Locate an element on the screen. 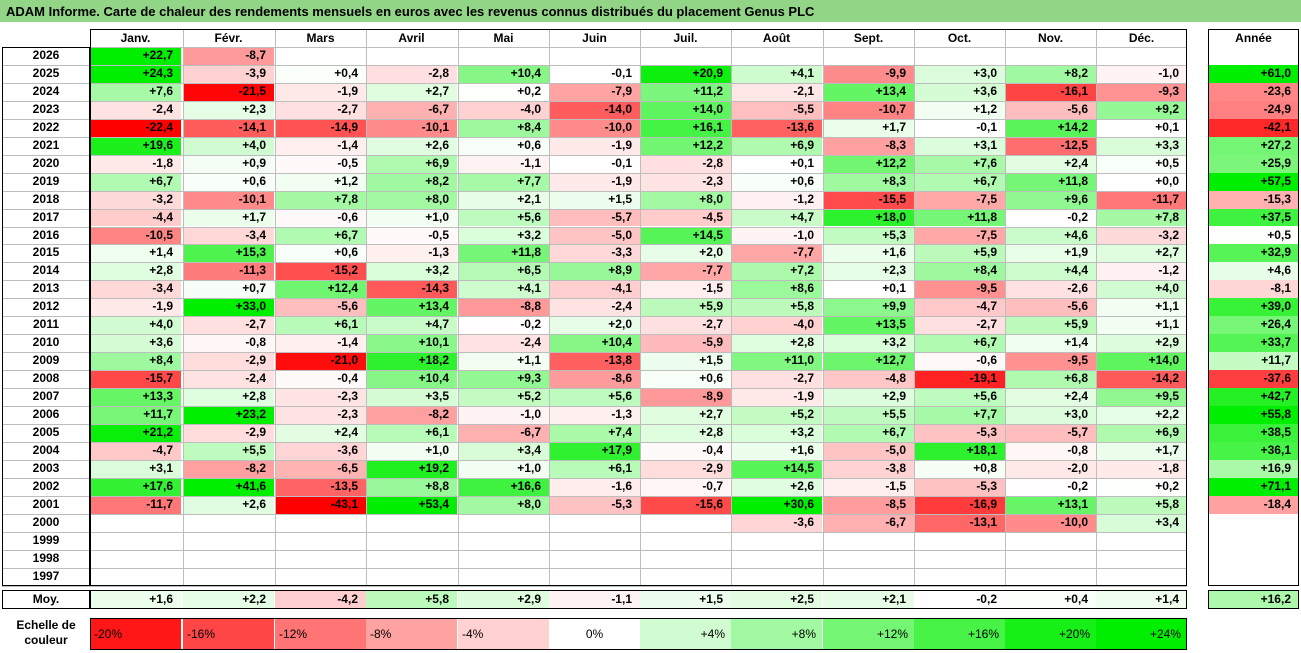  heatmap-cell: -9,9 is located at coordinates (868, 73).